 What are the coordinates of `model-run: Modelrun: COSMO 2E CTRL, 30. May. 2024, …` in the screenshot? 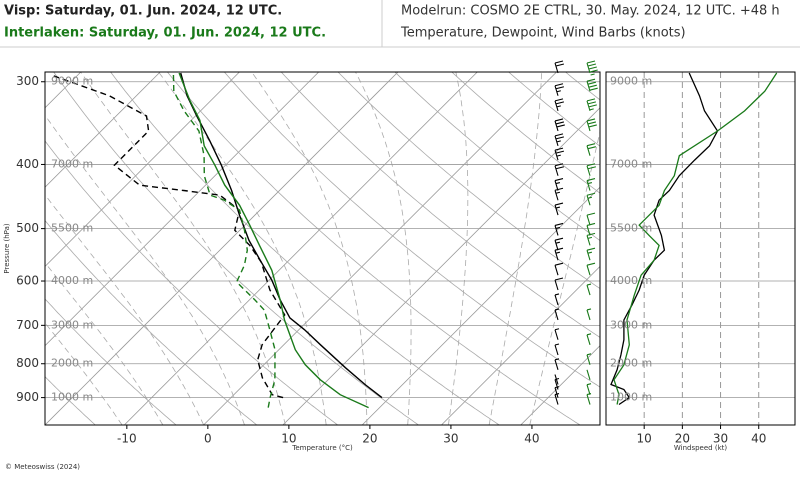 It's located at (590, 11).